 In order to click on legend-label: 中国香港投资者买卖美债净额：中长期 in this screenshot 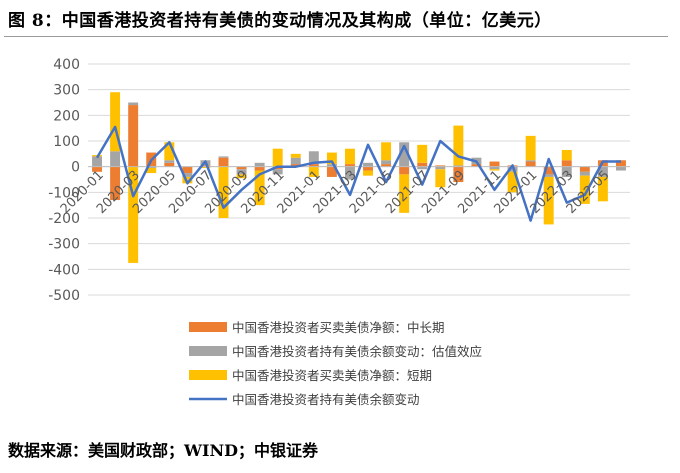, I will do `click(338, 327)`.